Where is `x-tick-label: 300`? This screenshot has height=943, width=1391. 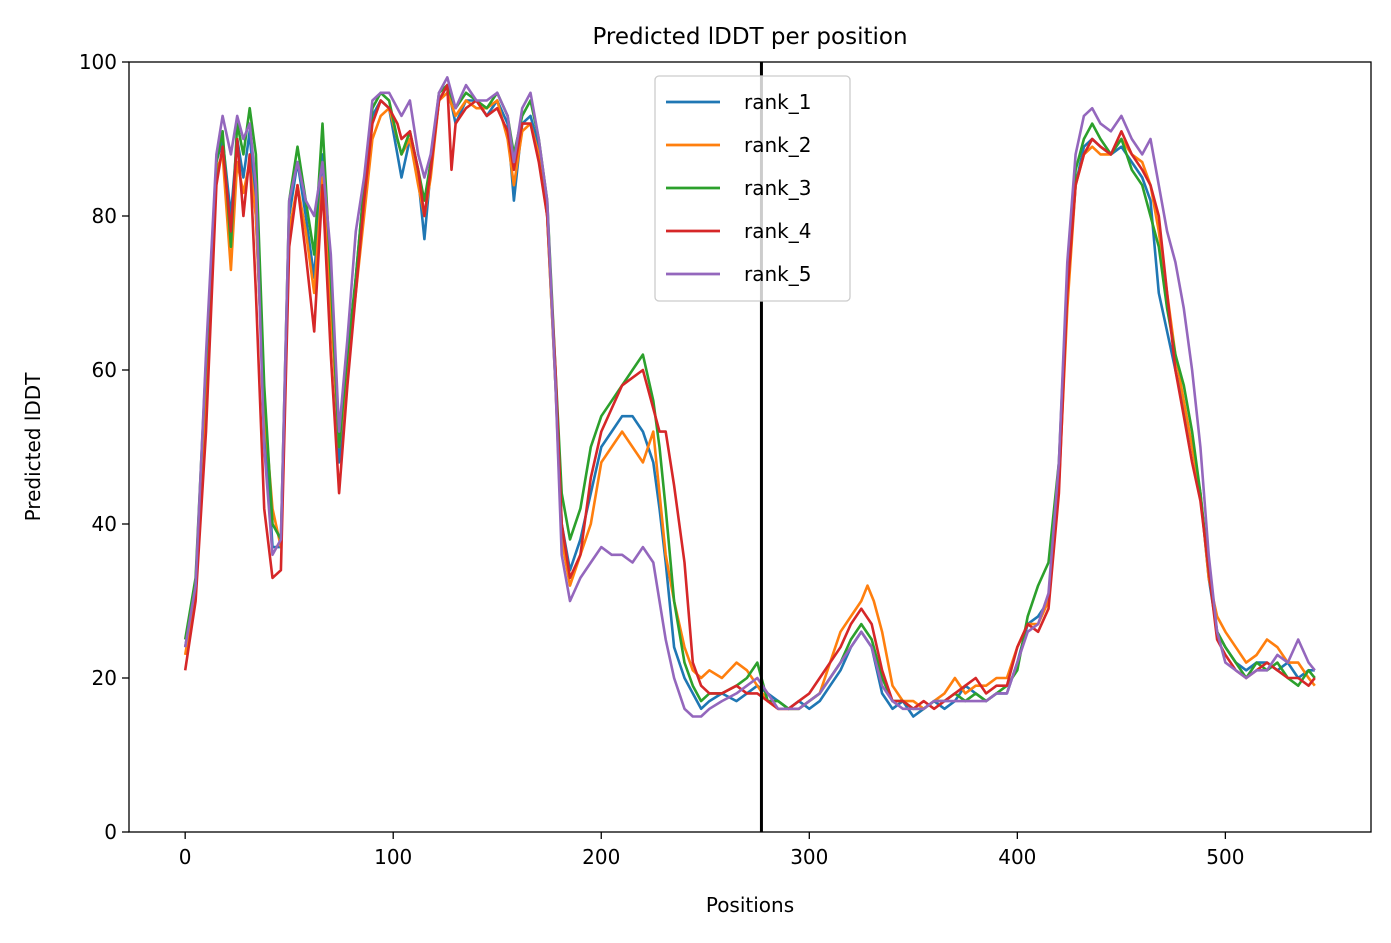
x-tick-label: 300 is located at coordinates (809, 857).